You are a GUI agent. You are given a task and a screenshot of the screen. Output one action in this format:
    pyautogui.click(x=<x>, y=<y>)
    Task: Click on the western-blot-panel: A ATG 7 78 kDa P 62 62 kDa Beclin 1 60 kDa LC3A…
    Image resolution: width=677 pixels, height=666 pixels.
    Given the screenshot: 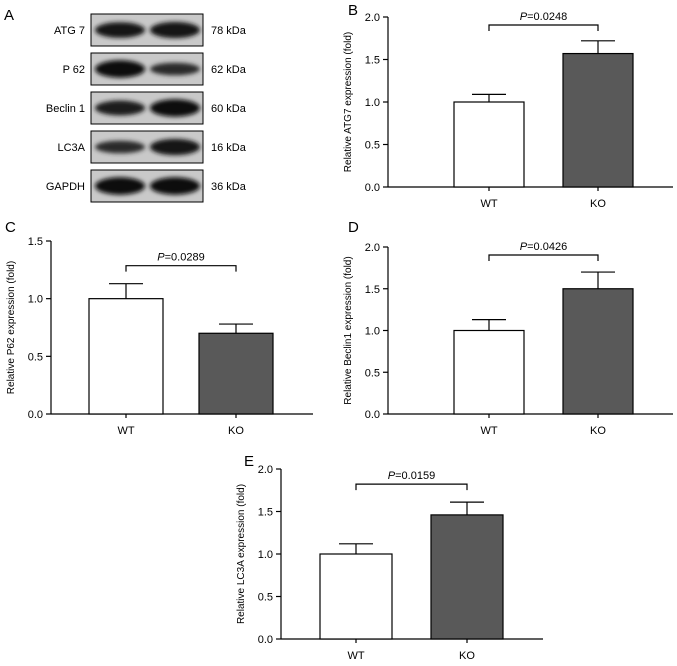 What is the action you would take?
    pyautogui.click(x=125, y=105)
    